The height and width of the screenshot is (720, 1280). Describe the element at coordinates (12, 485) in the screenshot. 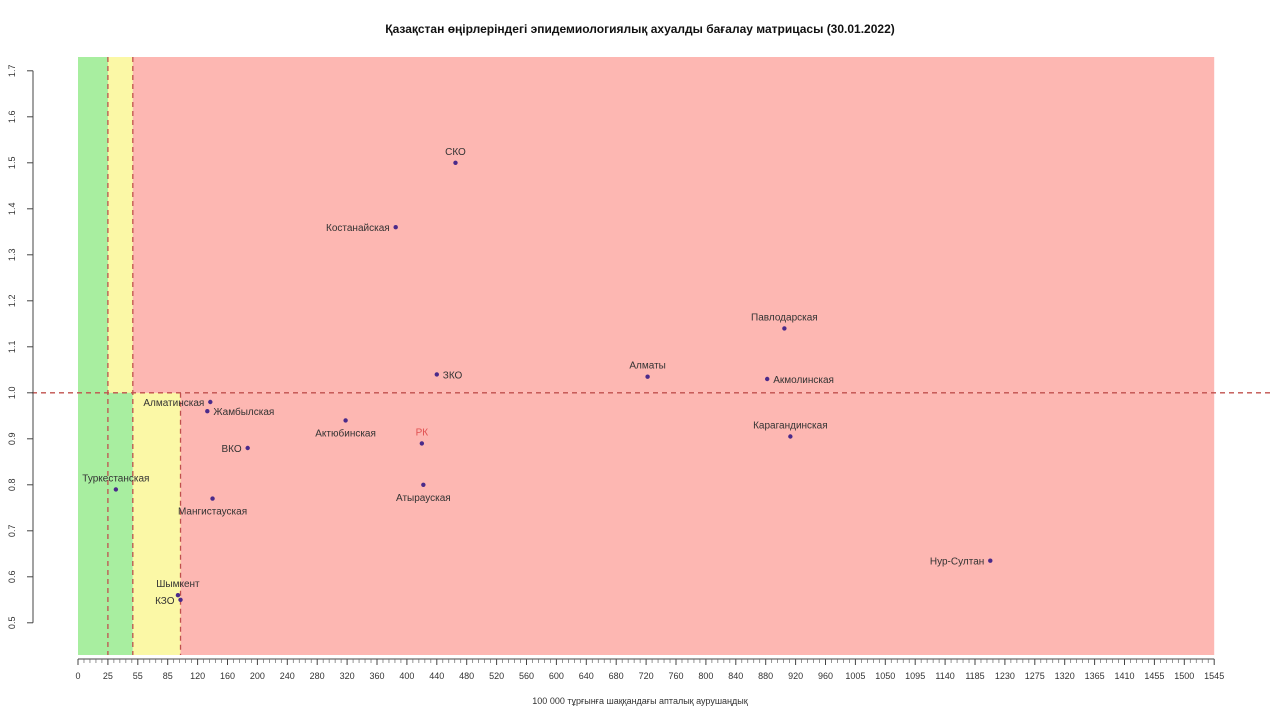

I see `y-tick-label: 0.8` at that location.